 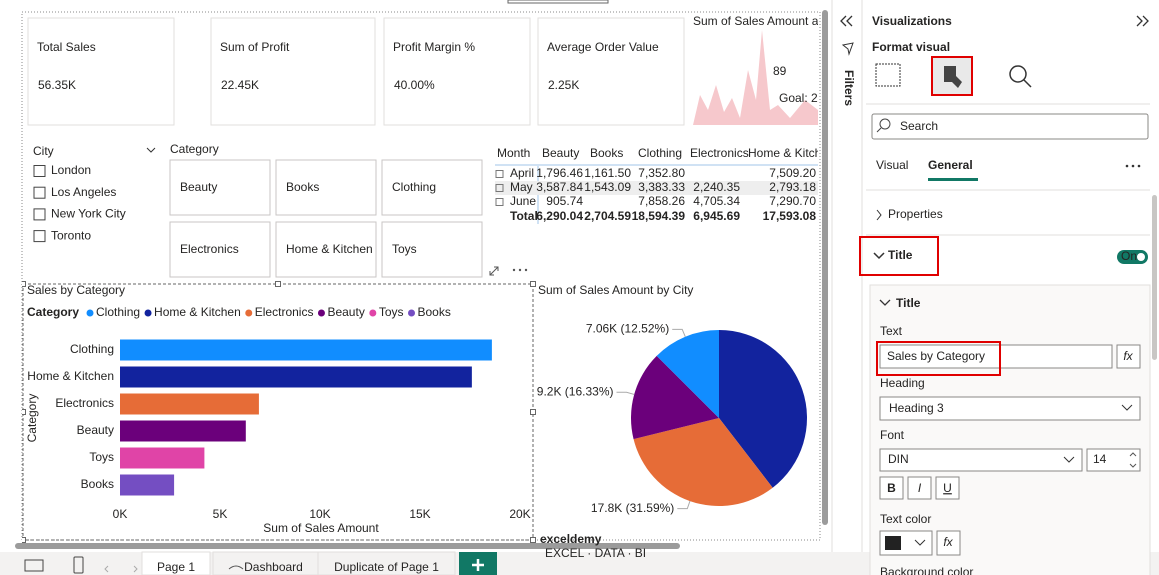 What do you see at coordinates (1018, 74) in the screenshot?
I see `analytics-icon` at bounding box center [1018, 74].